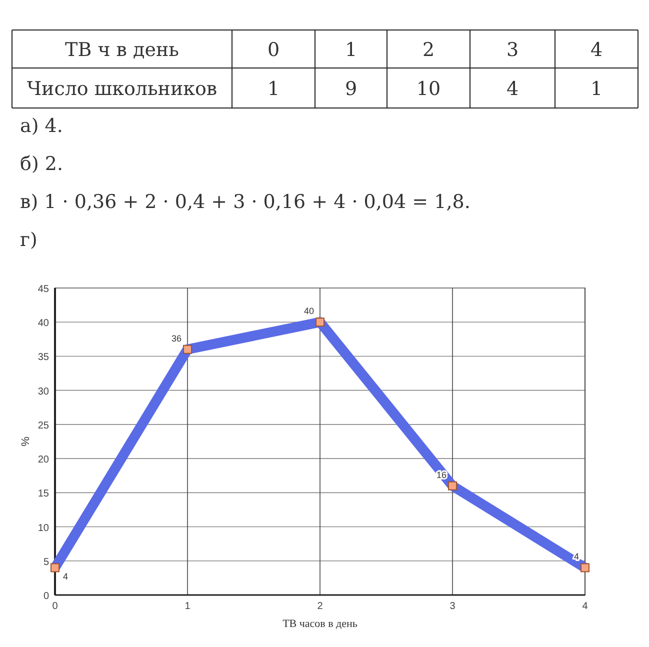 The width and height of the screenshot is (649, 647). What do you see at coordinates (29, 240) in the screenshot?
I see `text: г)` at bounding box center [29, 240].